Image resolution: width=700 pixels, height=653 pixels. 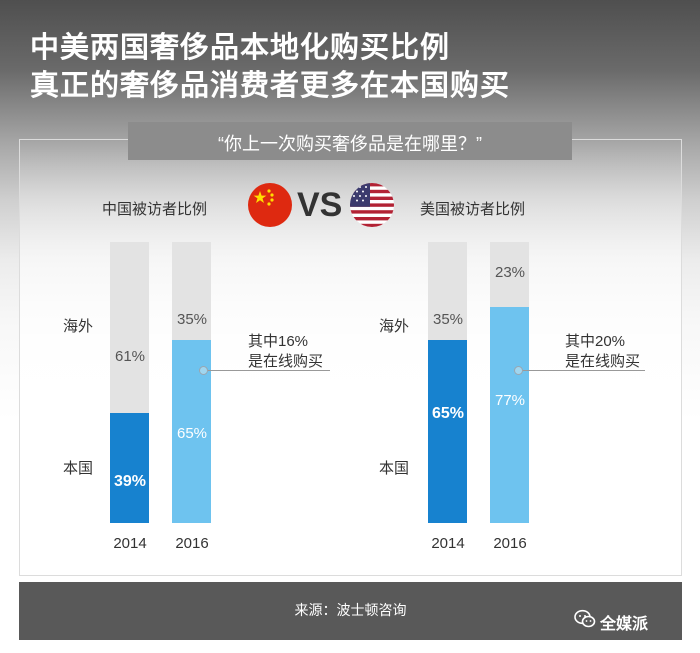 What do you see at coordinates (278, 341) in the screenshot?
I see `china-annotation-line-1: 其中16%` at bounding box center [278, 341].